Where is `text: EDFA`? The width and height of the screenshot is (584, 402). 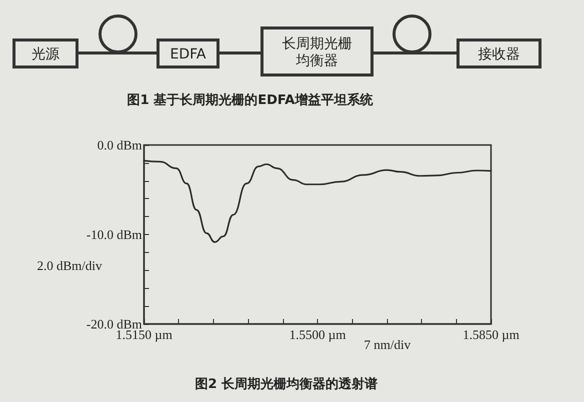
text: EDFA is located at coordinates (188, 54).